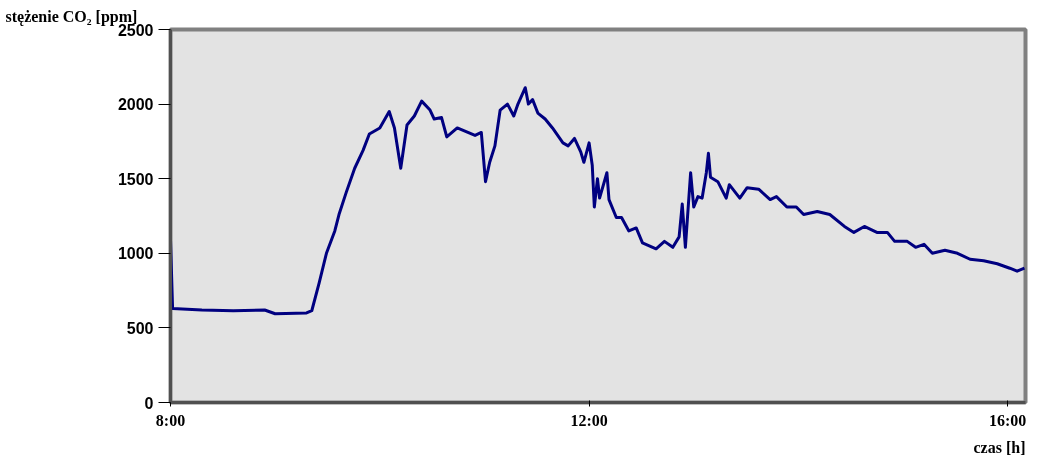 The height and width of the screenshot is (464, 1045). Describe the element at coordinates (135, 179) in the screenshot. I see `y-tick-label: 1500` at that location.